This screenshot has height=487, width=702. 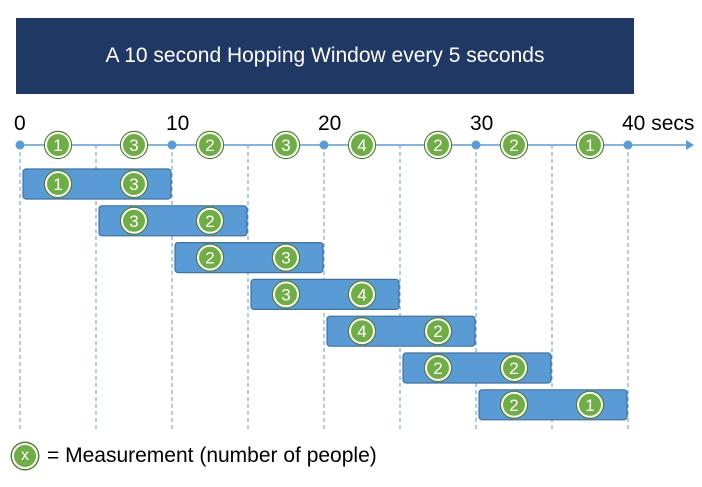 I want to click on legend-text: = Measurement (number of people), so click(x=212, y=455).